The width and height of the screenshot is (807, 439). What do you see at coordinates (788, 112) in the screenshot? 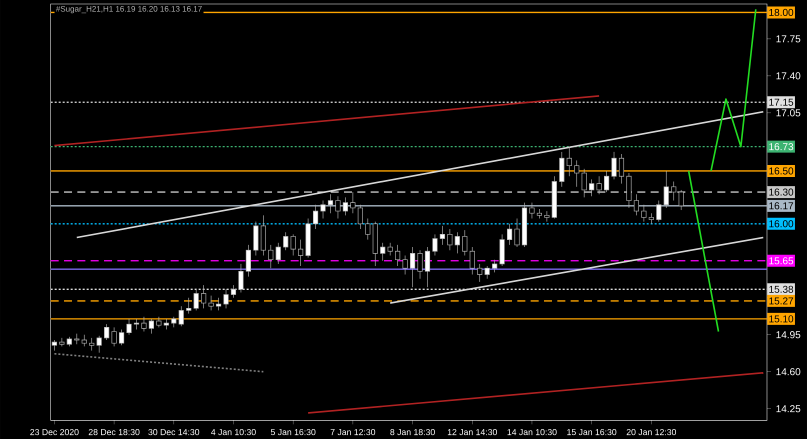
I see `y-tick-label: 17.05` at bounding box center [788, 112].